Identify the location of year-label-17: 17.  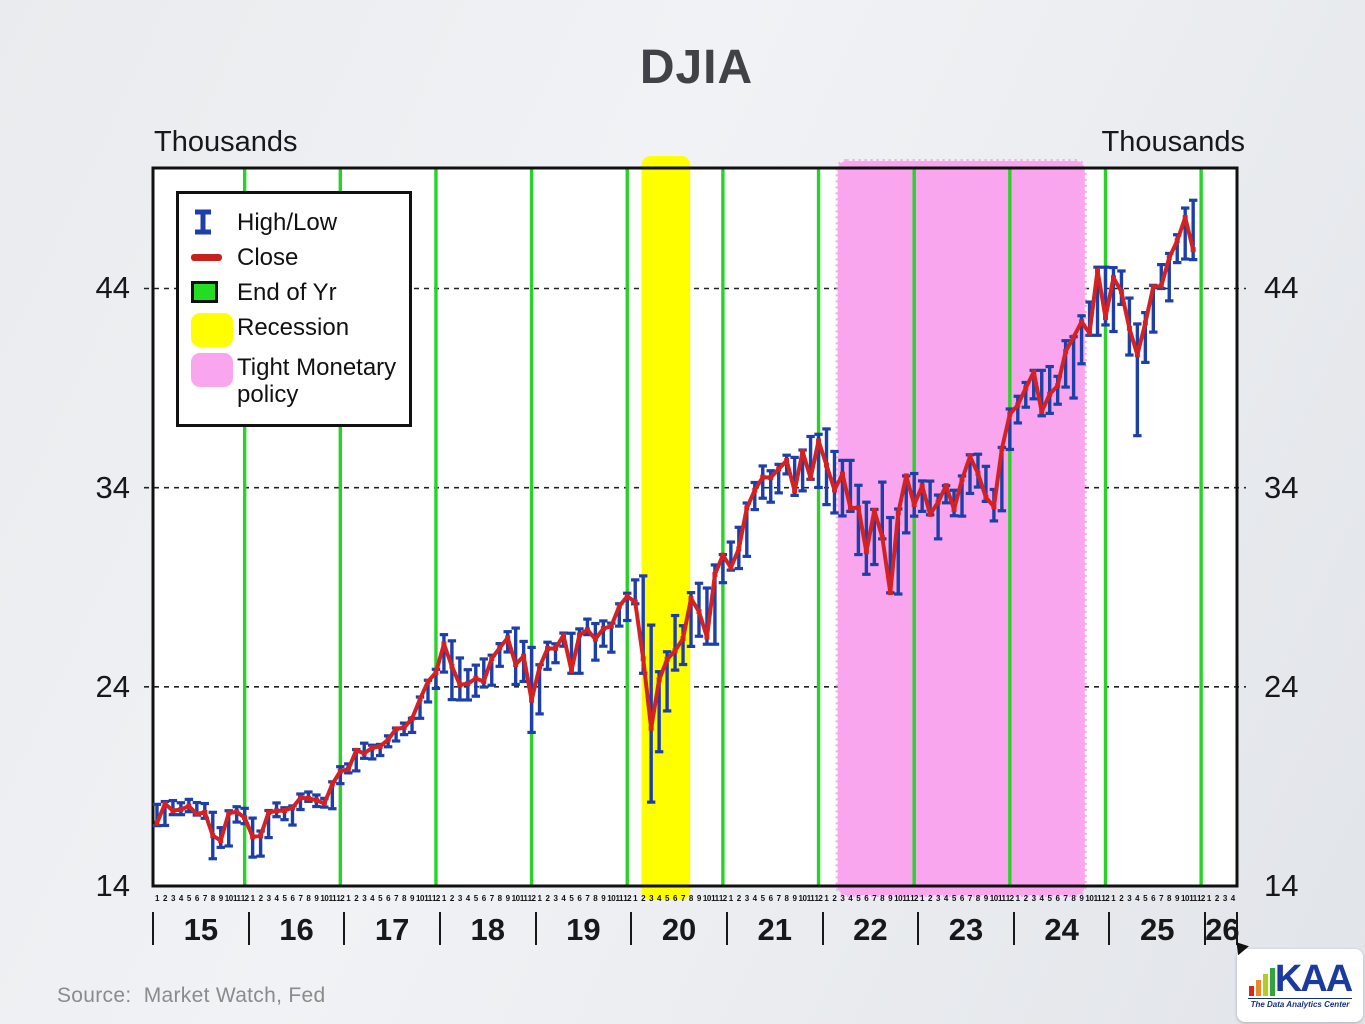
(392, 929).